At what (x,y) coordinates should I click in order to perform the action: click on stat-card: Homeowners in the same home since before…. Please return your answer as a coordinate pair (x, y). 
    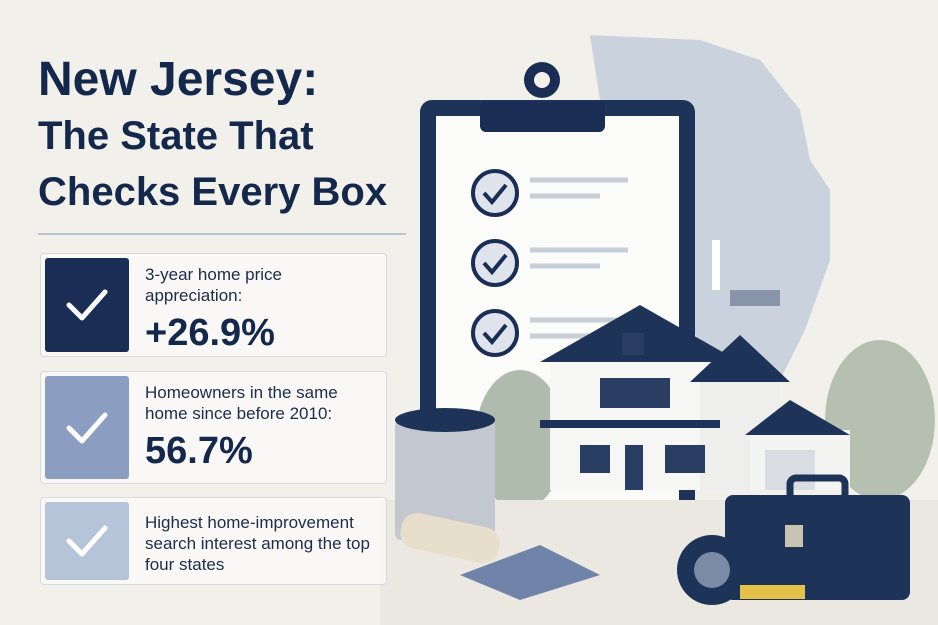
    Looking at the image, I should click on (213, 427).